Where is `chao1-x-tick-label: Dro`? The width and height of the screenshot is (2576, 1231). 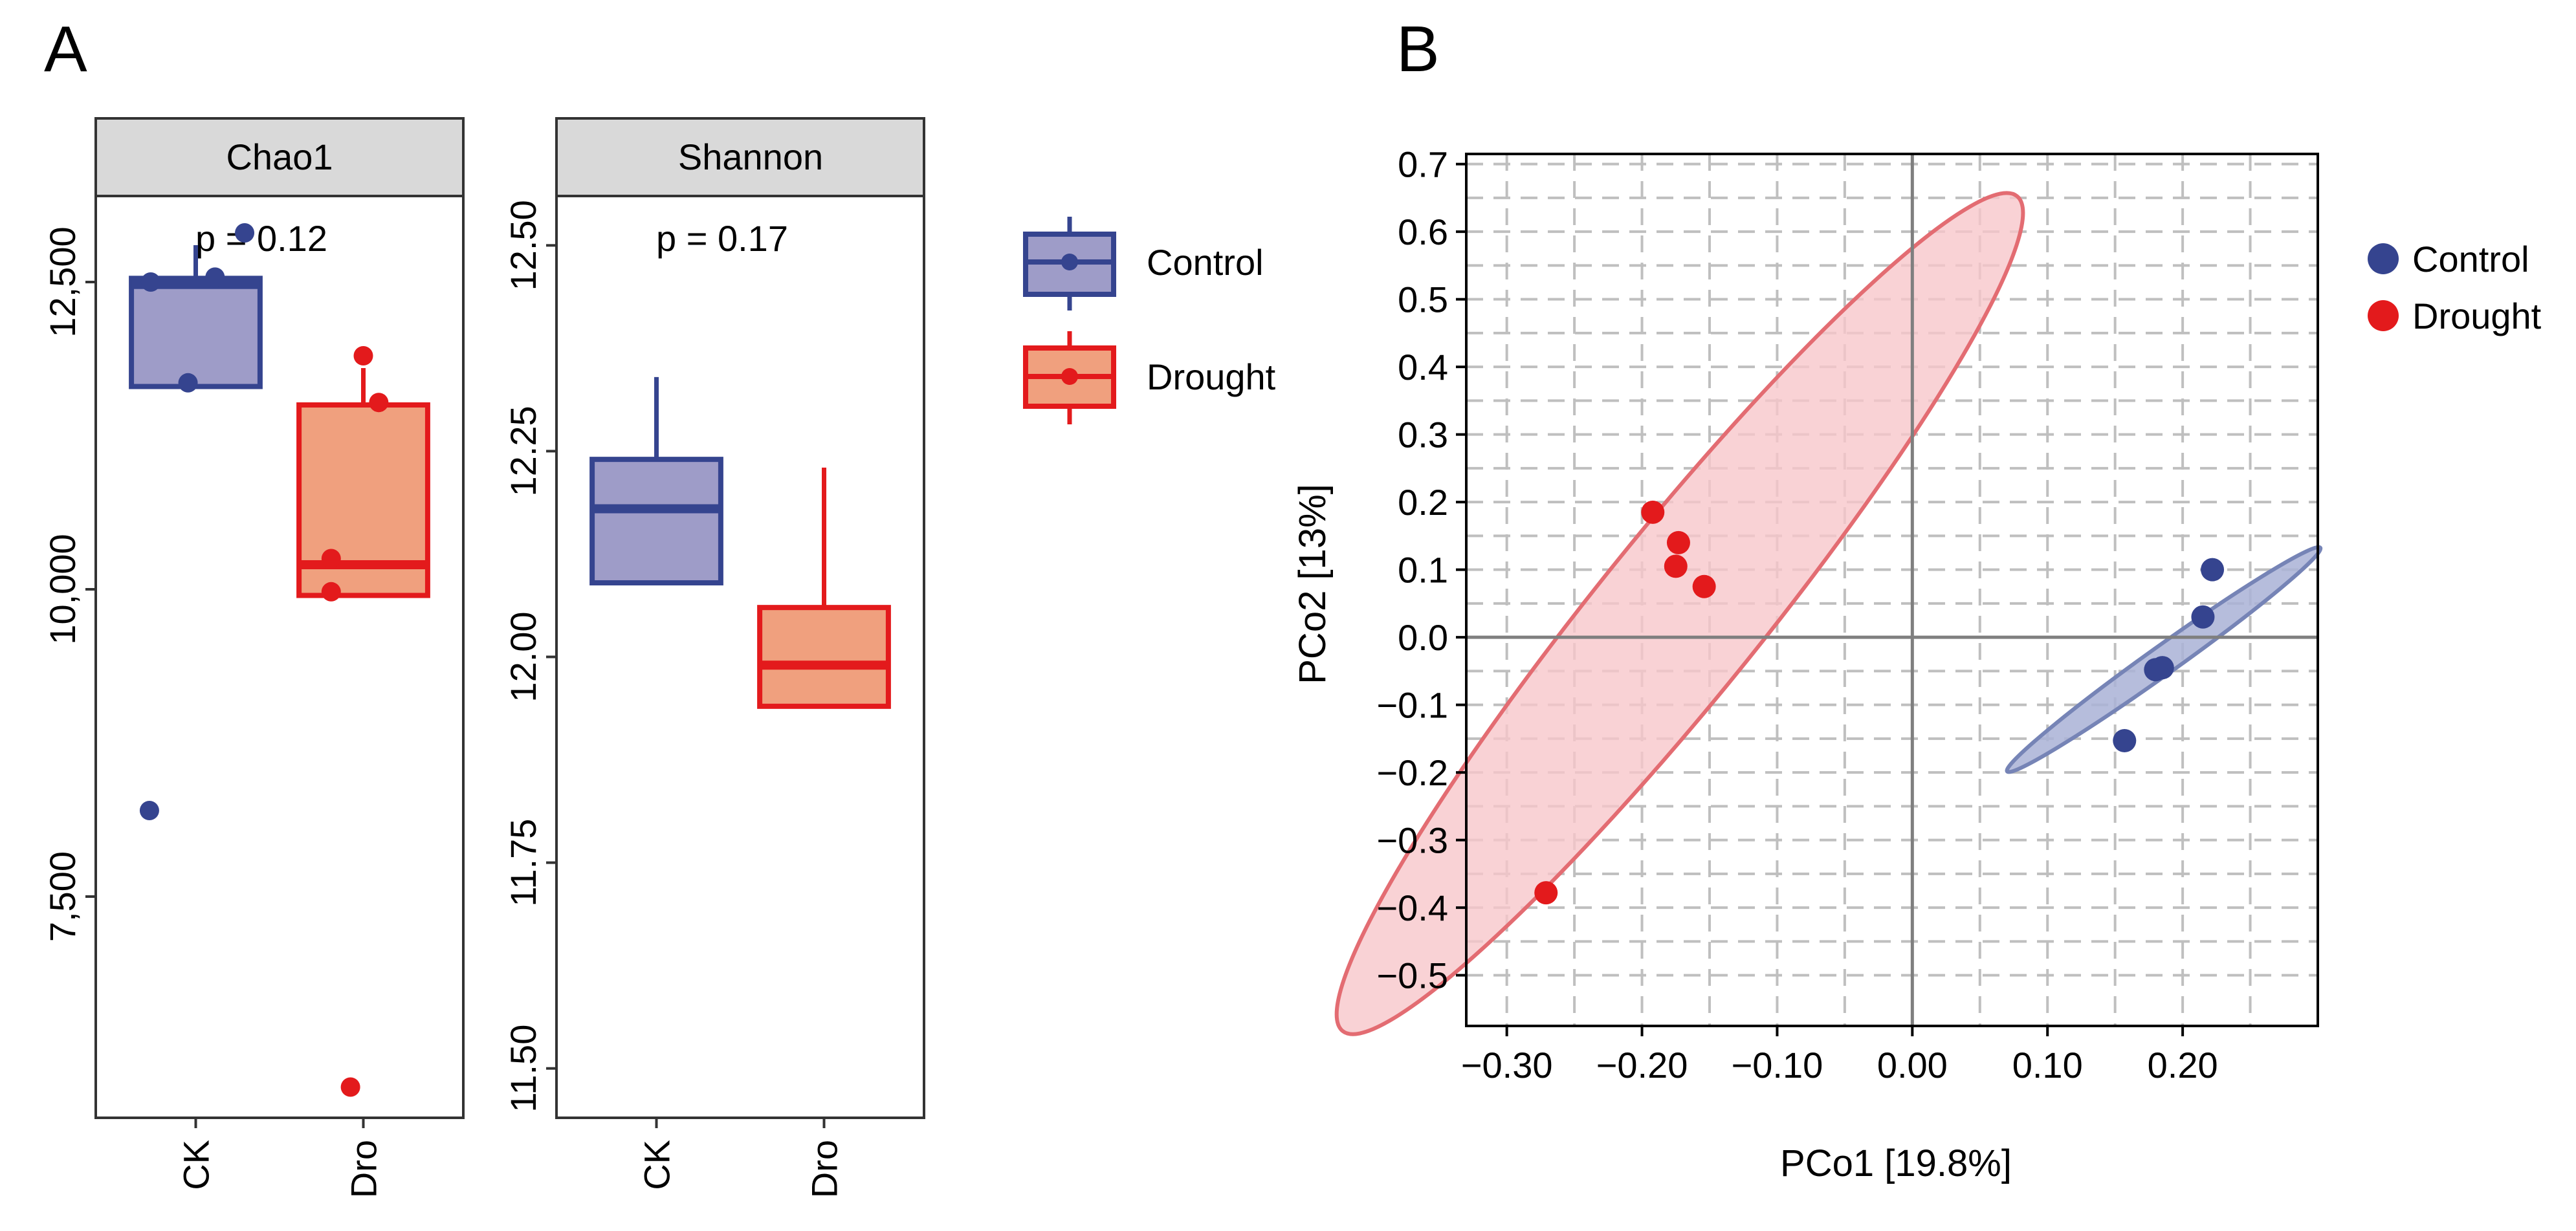
chao1-x-tick-label: Dro is located at coordinates (364, 1169).